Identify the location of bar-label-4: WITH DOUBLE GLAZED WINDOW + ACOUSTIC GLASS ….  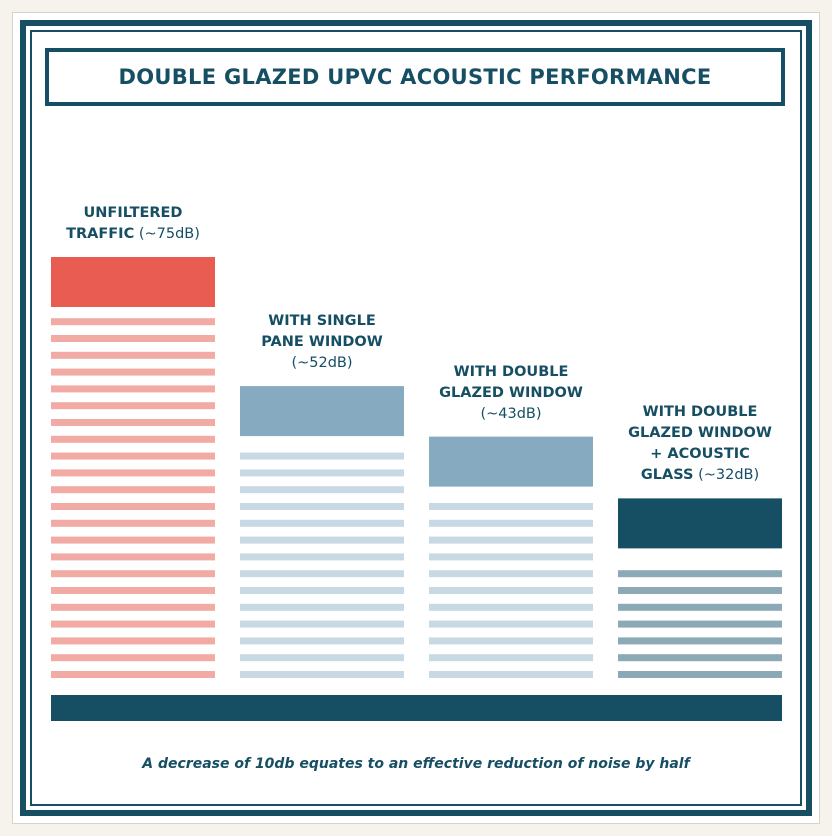
(700, 444).